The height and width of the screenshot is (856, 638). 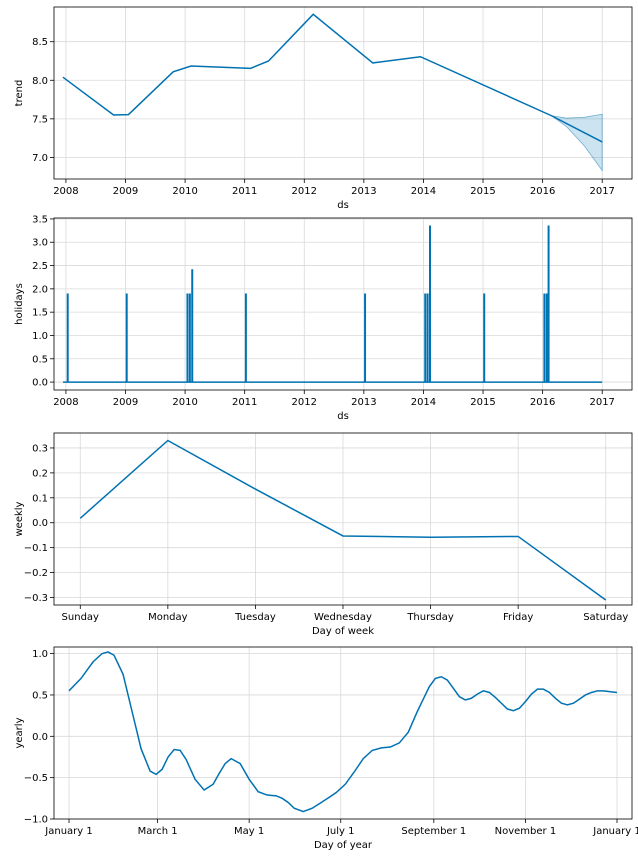 I want to click on yearly-ytick-label-0: −1.0, so click(x=36, y=820).